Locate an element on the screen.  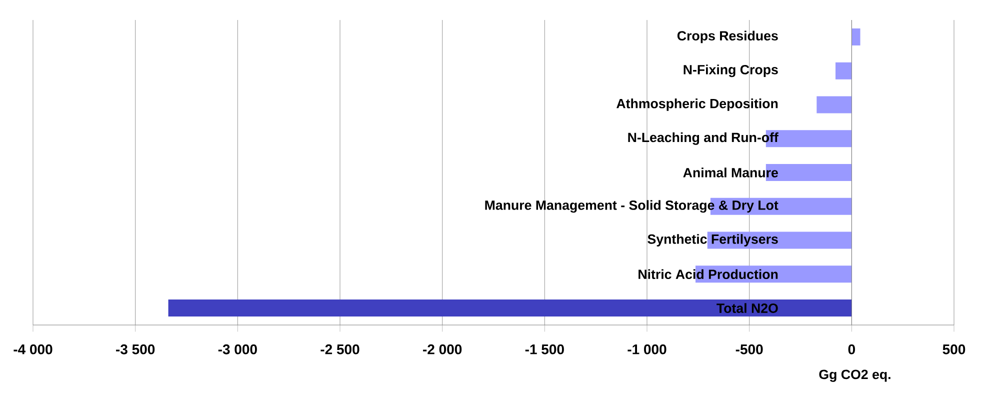
x-tick-label: -1 000 is located at coordinates (647, 349).